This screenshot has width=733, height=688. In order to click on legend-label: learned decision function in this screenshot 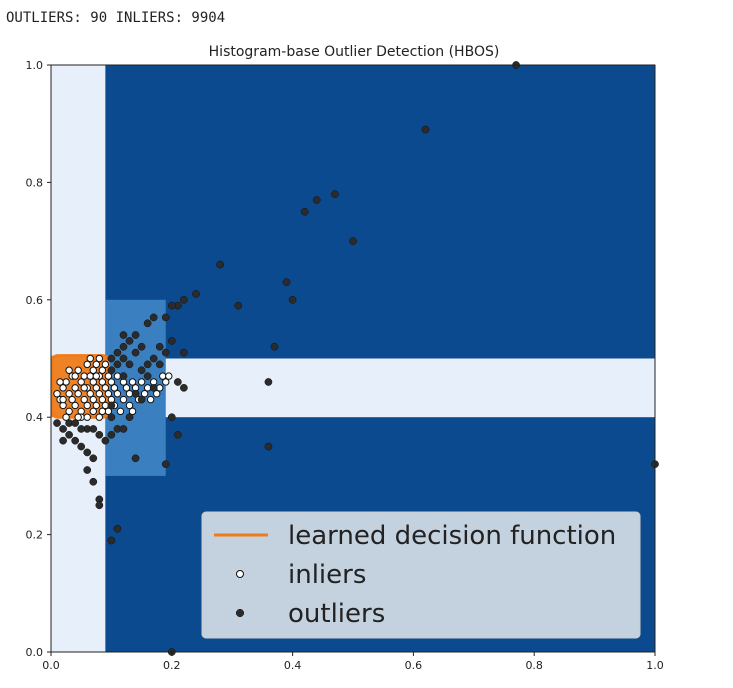, I will do `click(452, 536)`.